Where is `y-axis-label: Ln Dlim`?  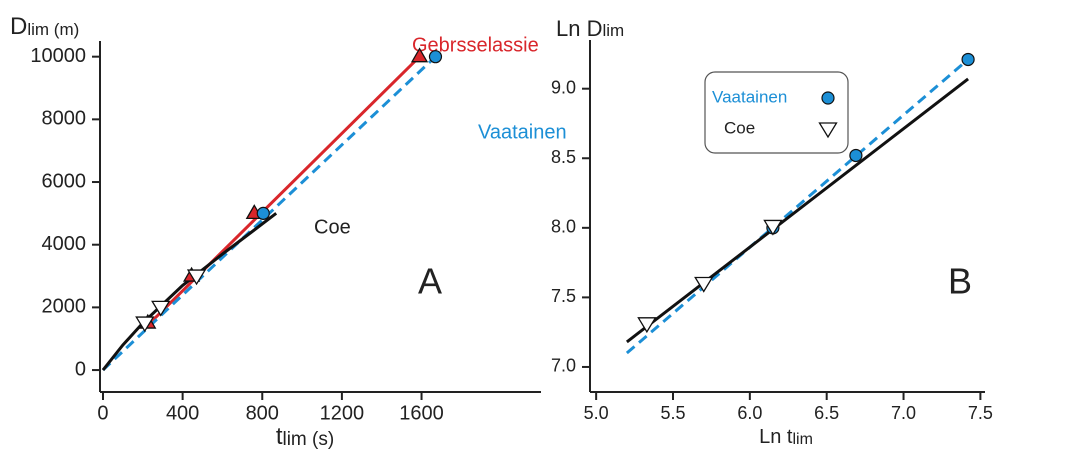
y-axis-label: Ln Dlim is located at coordinates (590, 28).